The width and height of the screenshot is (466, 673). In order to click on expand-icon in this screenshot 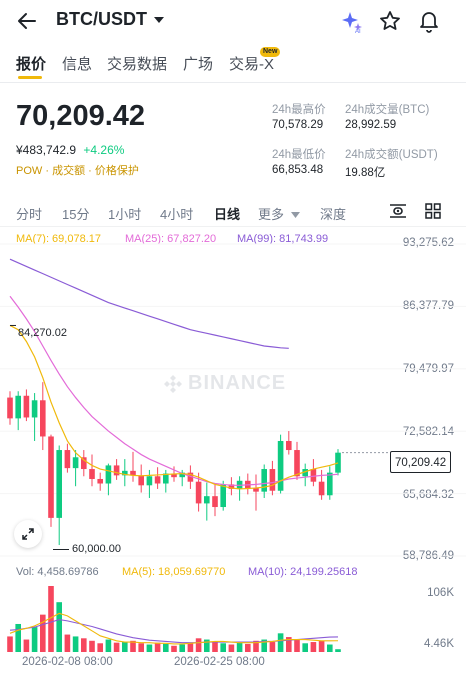, I will do `click(28, 534)`.